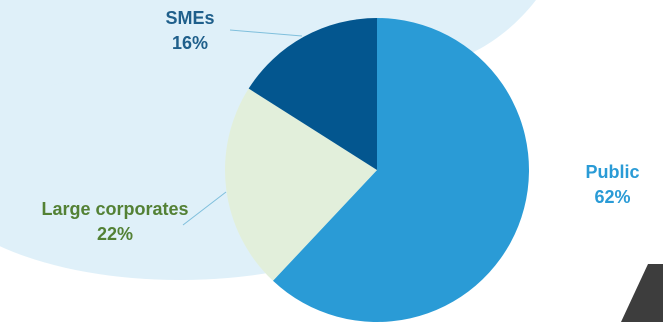  Describe the element at coordinates (115, 209) in the screenshot. I see `slice-label-large-corporates-name: Large corporates` at that location.